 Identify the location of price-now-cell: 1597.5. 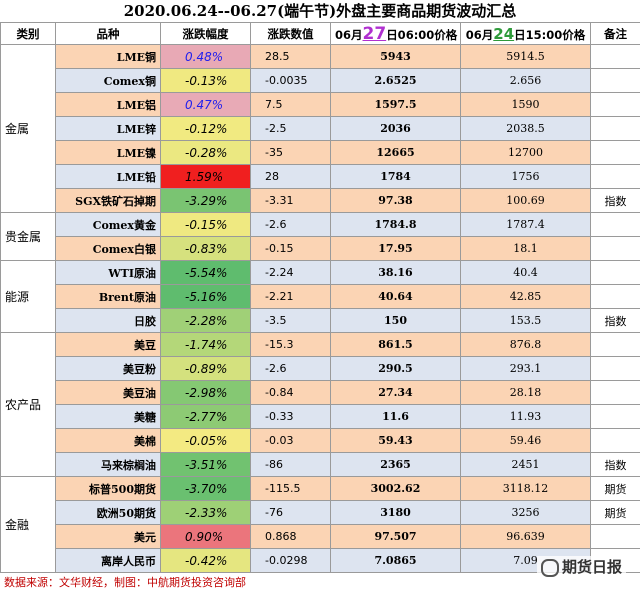
(395, 104).